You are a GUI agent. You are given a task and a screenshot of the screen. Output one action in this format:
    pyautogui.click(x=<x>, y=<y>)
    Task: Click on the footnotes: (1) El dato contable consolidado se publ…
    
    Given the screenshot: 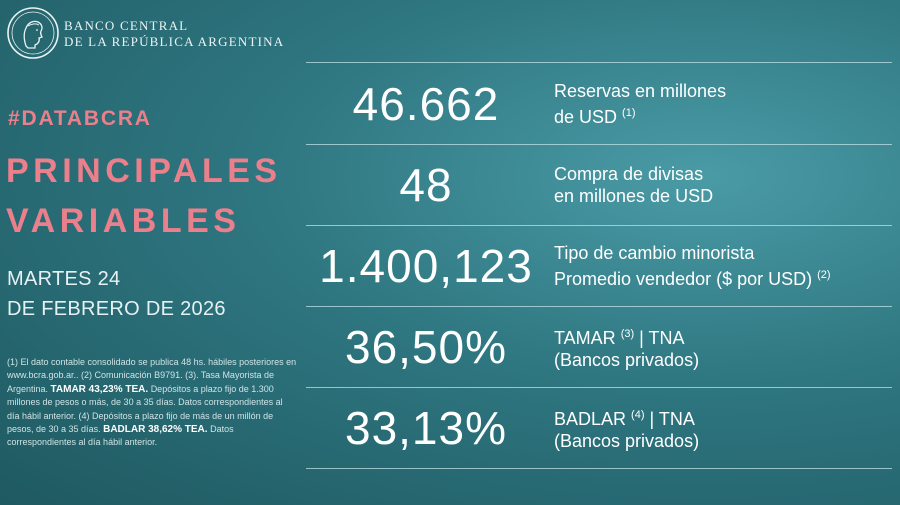 What is the action you would take?
    pyautogui.click(x=152, y=403)
    